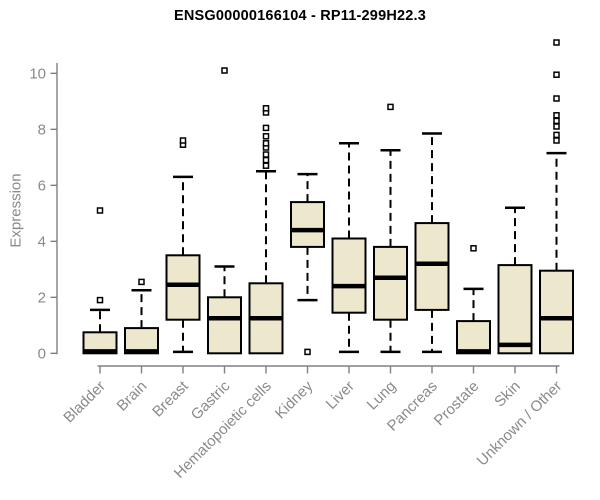 This screenshot has width=600, height=500. Describe the element at coordinates (42, 186) in the screenshot. I see `y-tick-label: 6` at that location.